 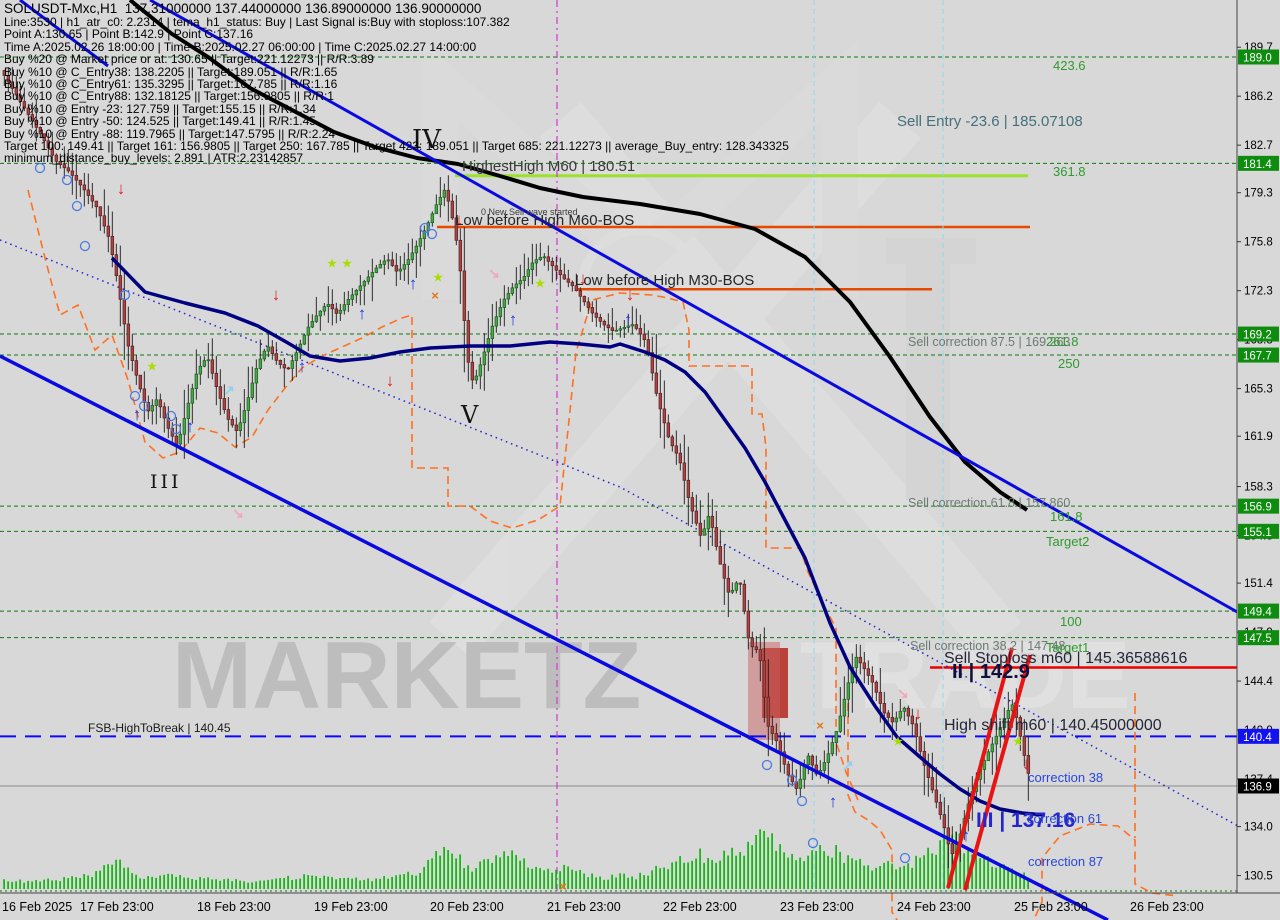 I want to click on price-badge-label: 189.0, so click(x=1257, y=59).